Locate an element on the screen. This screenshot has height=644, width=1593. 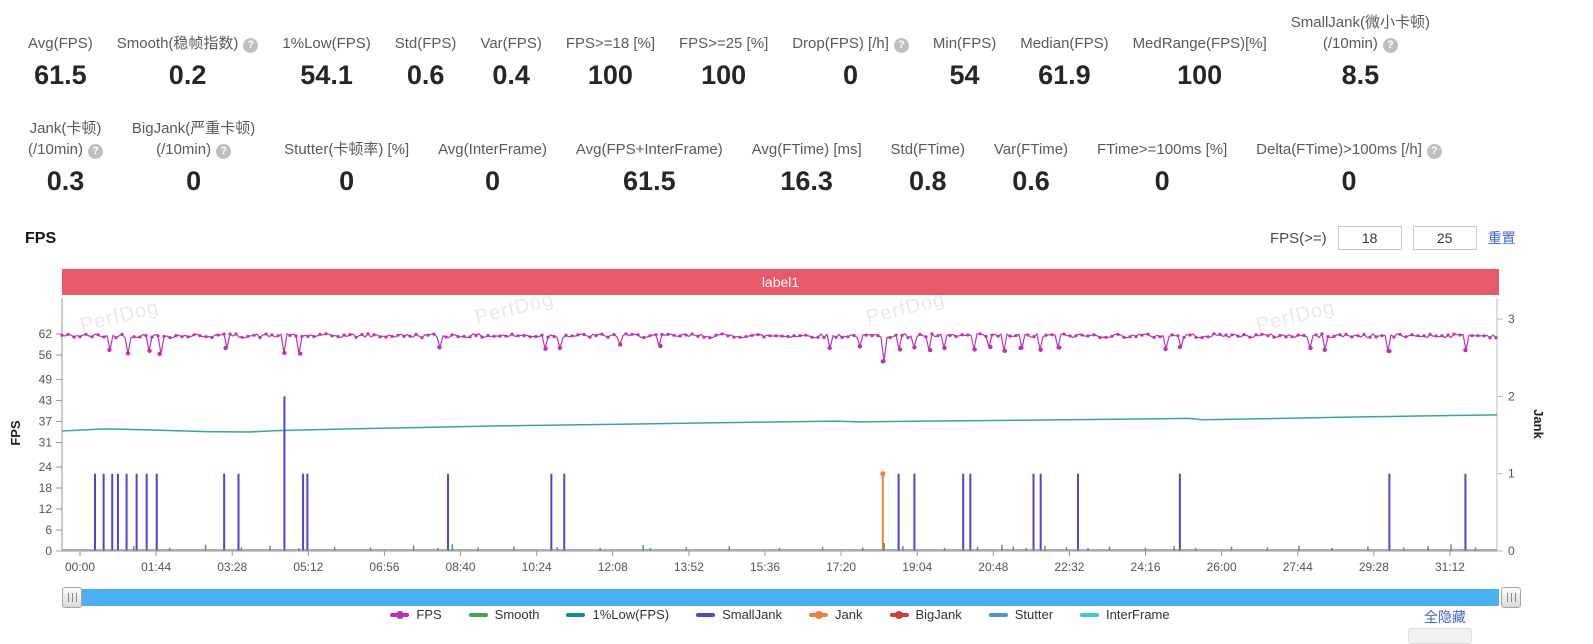
metric-label: Std(FPS) is located at coordinates (425, 43).